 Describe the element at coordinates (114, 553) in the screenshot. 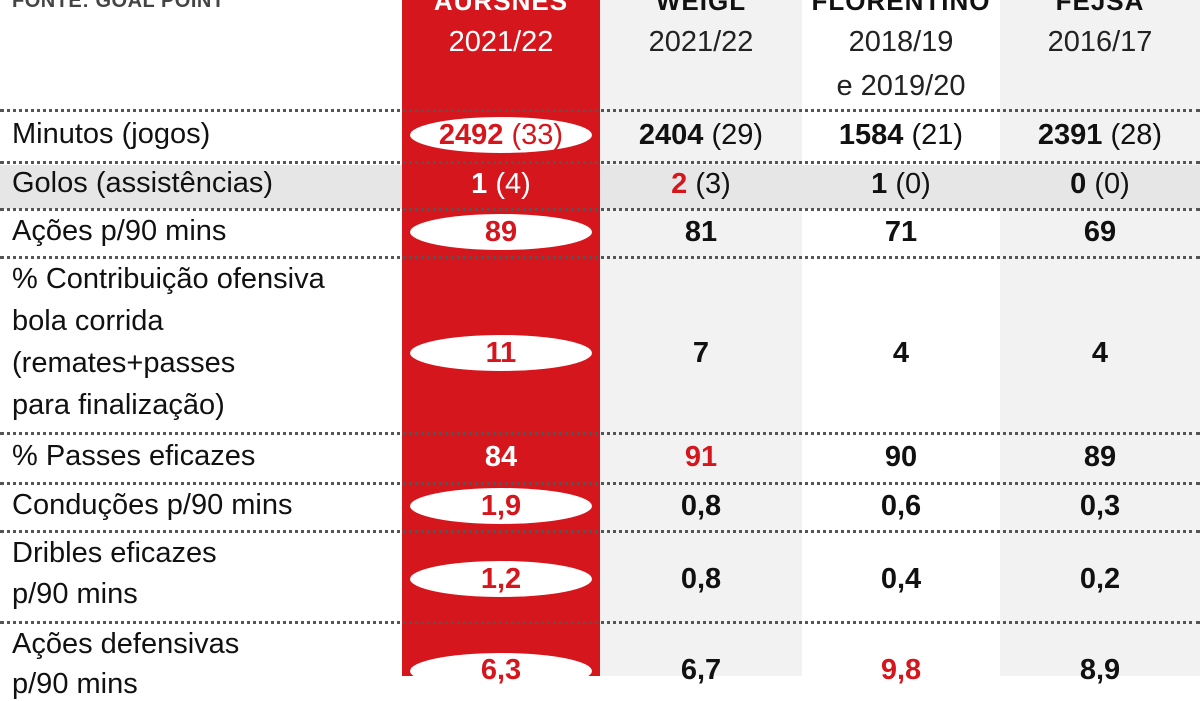

I see `row-label-dribbles-1: Dribles eficazes` at that location.